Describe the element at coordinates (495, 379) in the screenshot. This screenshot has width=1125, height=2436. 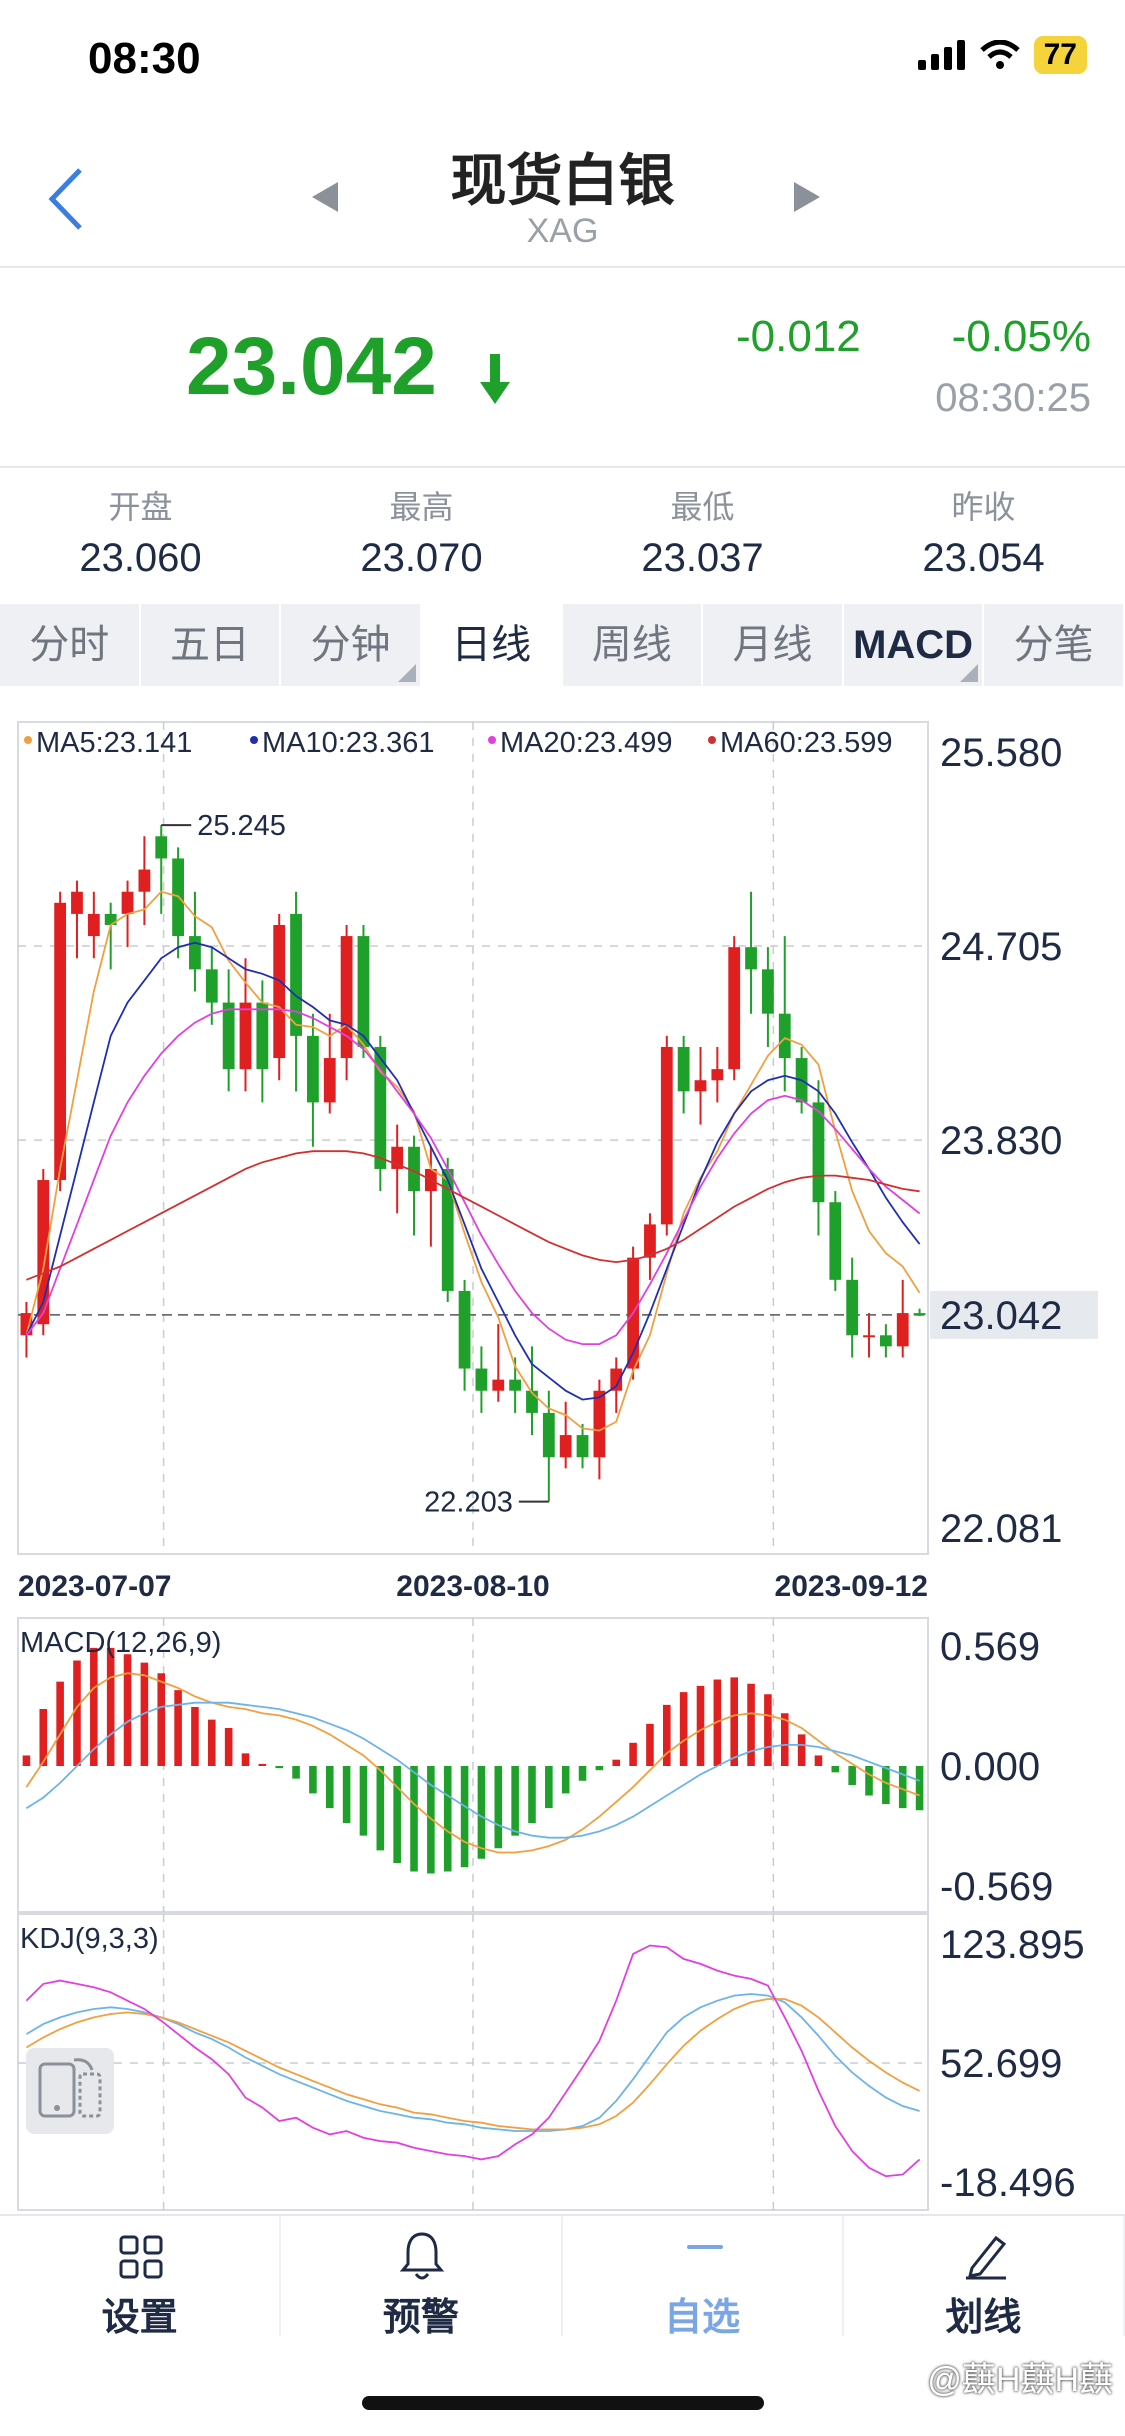
I see `down-arrow-icon` at that location.